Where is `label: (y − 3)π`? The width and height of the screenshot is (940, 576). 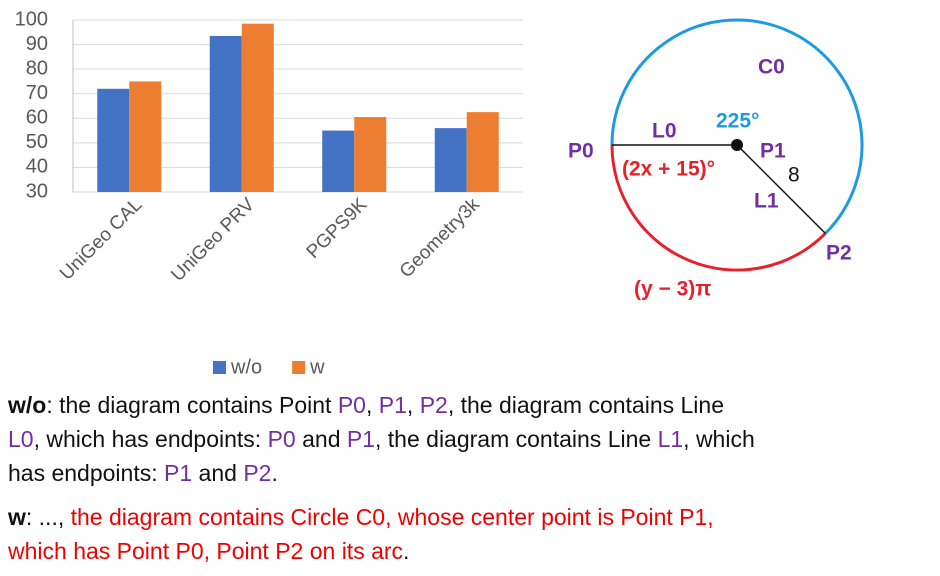 label: (y − 3)π is located at coordinates (672, 289).